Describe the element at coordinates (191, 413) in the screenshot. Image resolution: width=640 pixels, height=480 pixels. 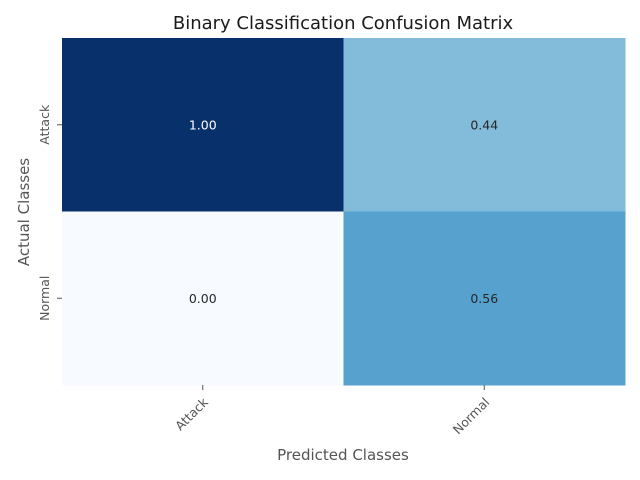
I see `x-tick-label: Attack` at that location.